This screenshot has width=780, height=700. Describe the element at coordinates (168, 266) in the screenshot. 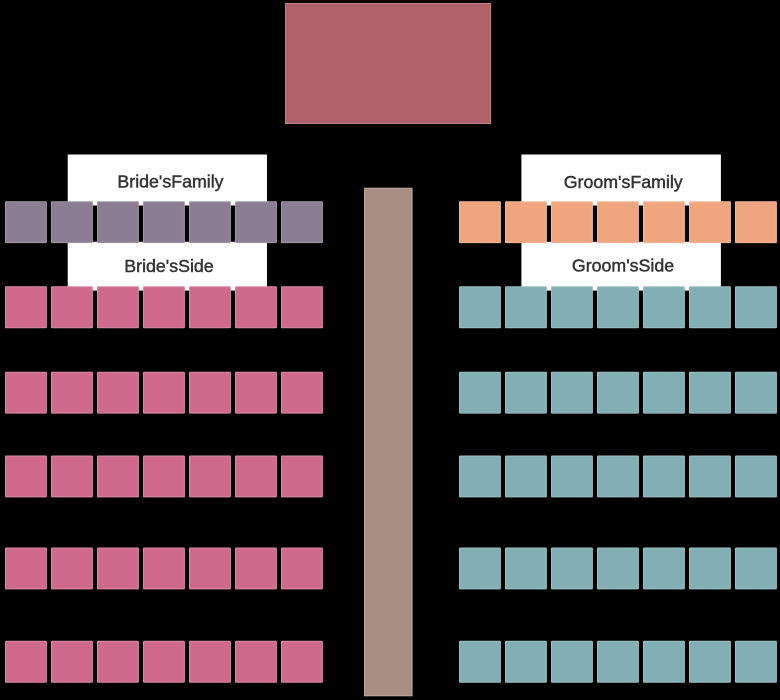

I see `svg-text: Bride'sSide` at that location.